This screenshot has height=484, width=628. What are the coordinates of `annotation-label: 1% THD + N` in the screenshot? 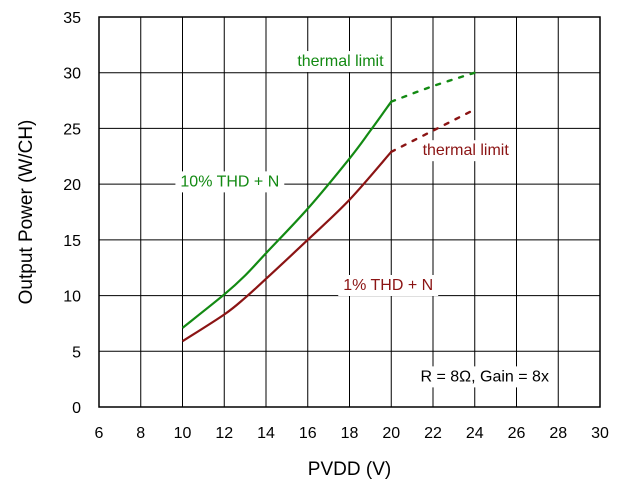 It's located at (388, 285).